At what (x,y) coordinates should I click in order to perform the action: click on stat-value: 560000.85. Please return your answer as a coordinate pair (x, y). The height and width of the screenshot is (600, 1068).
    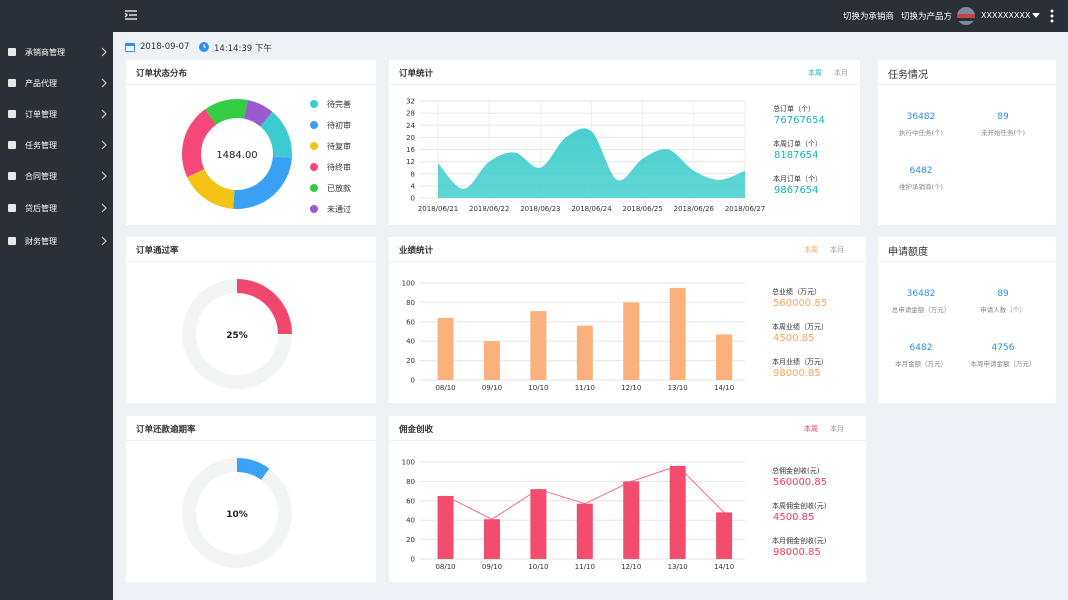
    Looking at the image, I should click on (800, 303).